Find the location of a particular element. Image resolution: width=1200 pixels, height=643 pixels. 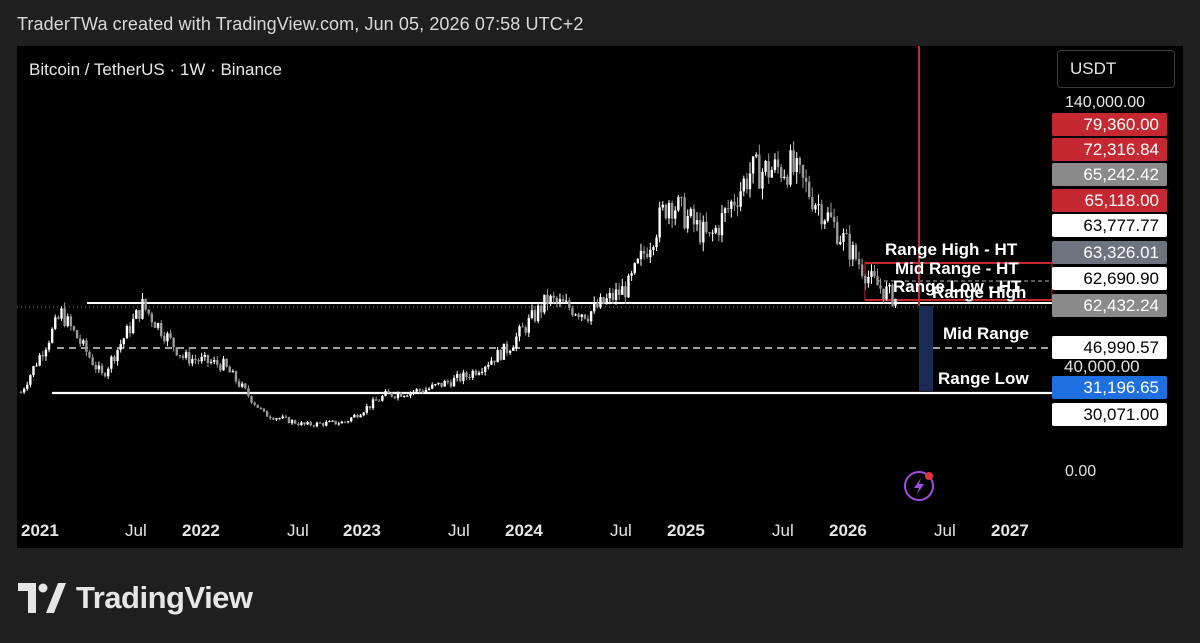

symbol-label: Bitcoin / TetherUS · 1W · Binance is located at coordinates (155, 69).